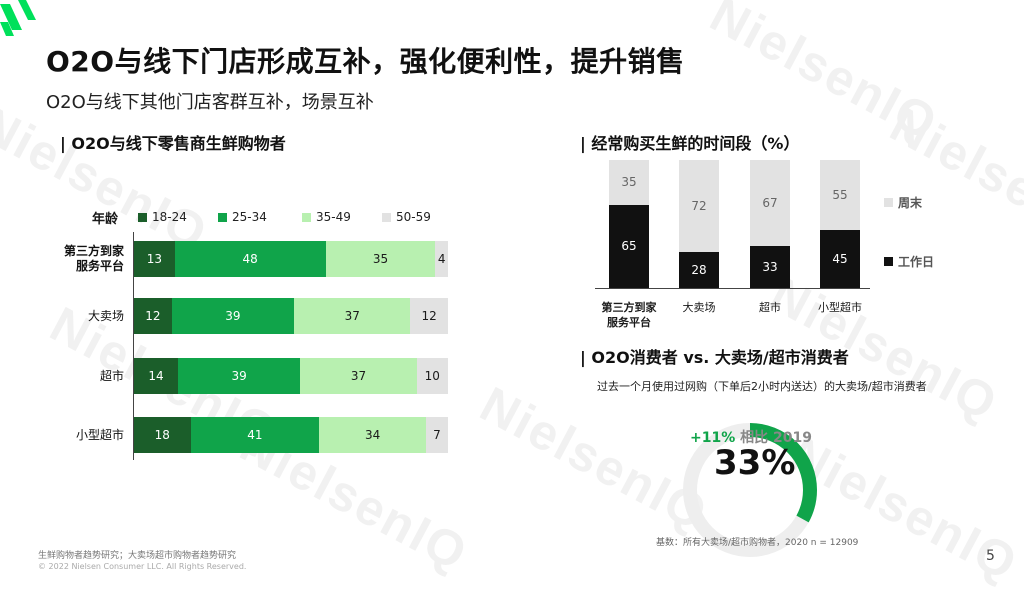 Image resolution: width=1024 pixels, height=593 pixels. I want to click on legend-item-age-25-34: 25-34, so click(242, 217).